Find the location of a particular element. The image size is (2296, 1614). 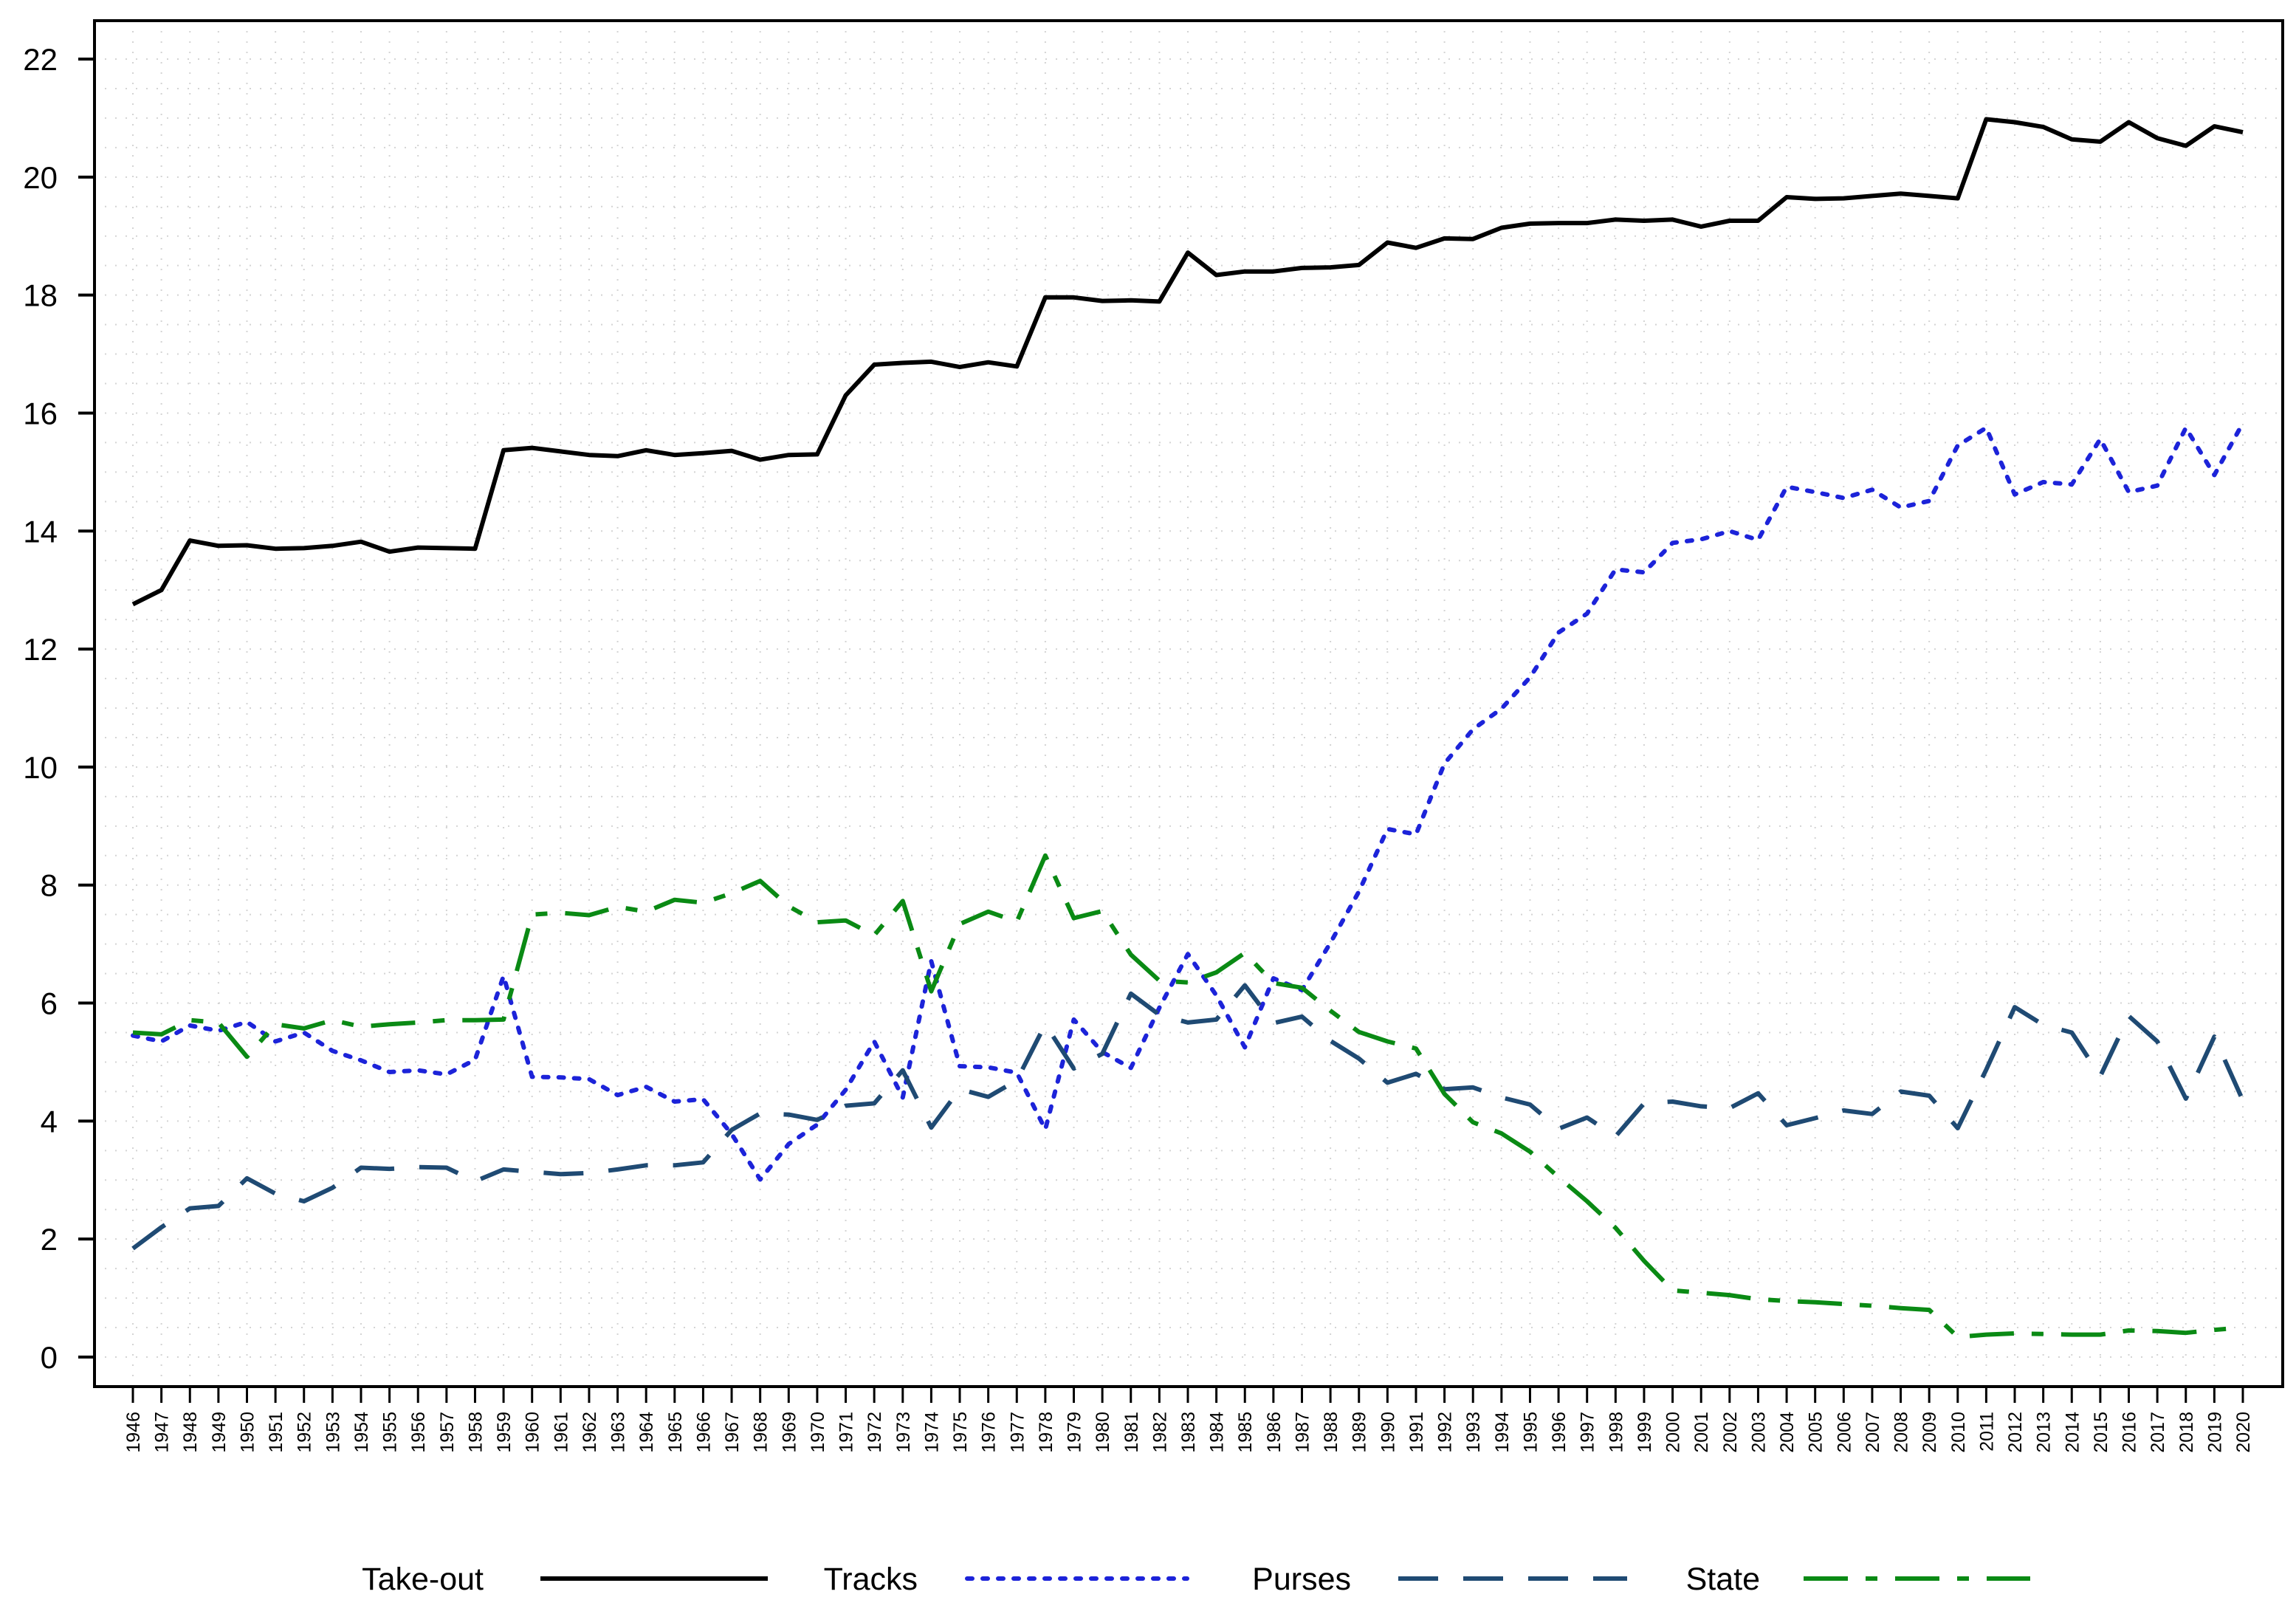

x-tick-label: 1948 is located at coordinates (191, 1432).